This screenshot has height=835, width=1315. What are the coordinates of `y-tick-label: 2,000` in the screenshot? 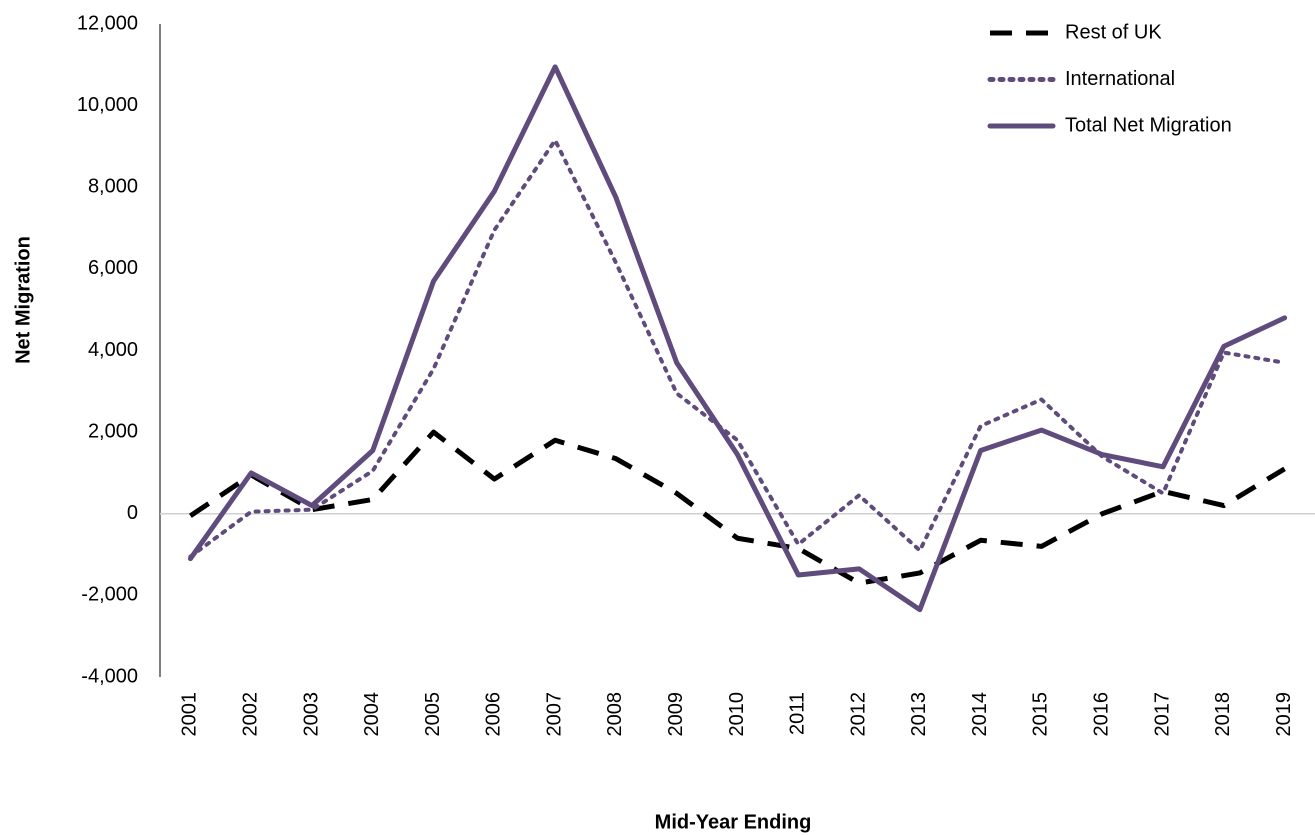 It's located at (113, 431).